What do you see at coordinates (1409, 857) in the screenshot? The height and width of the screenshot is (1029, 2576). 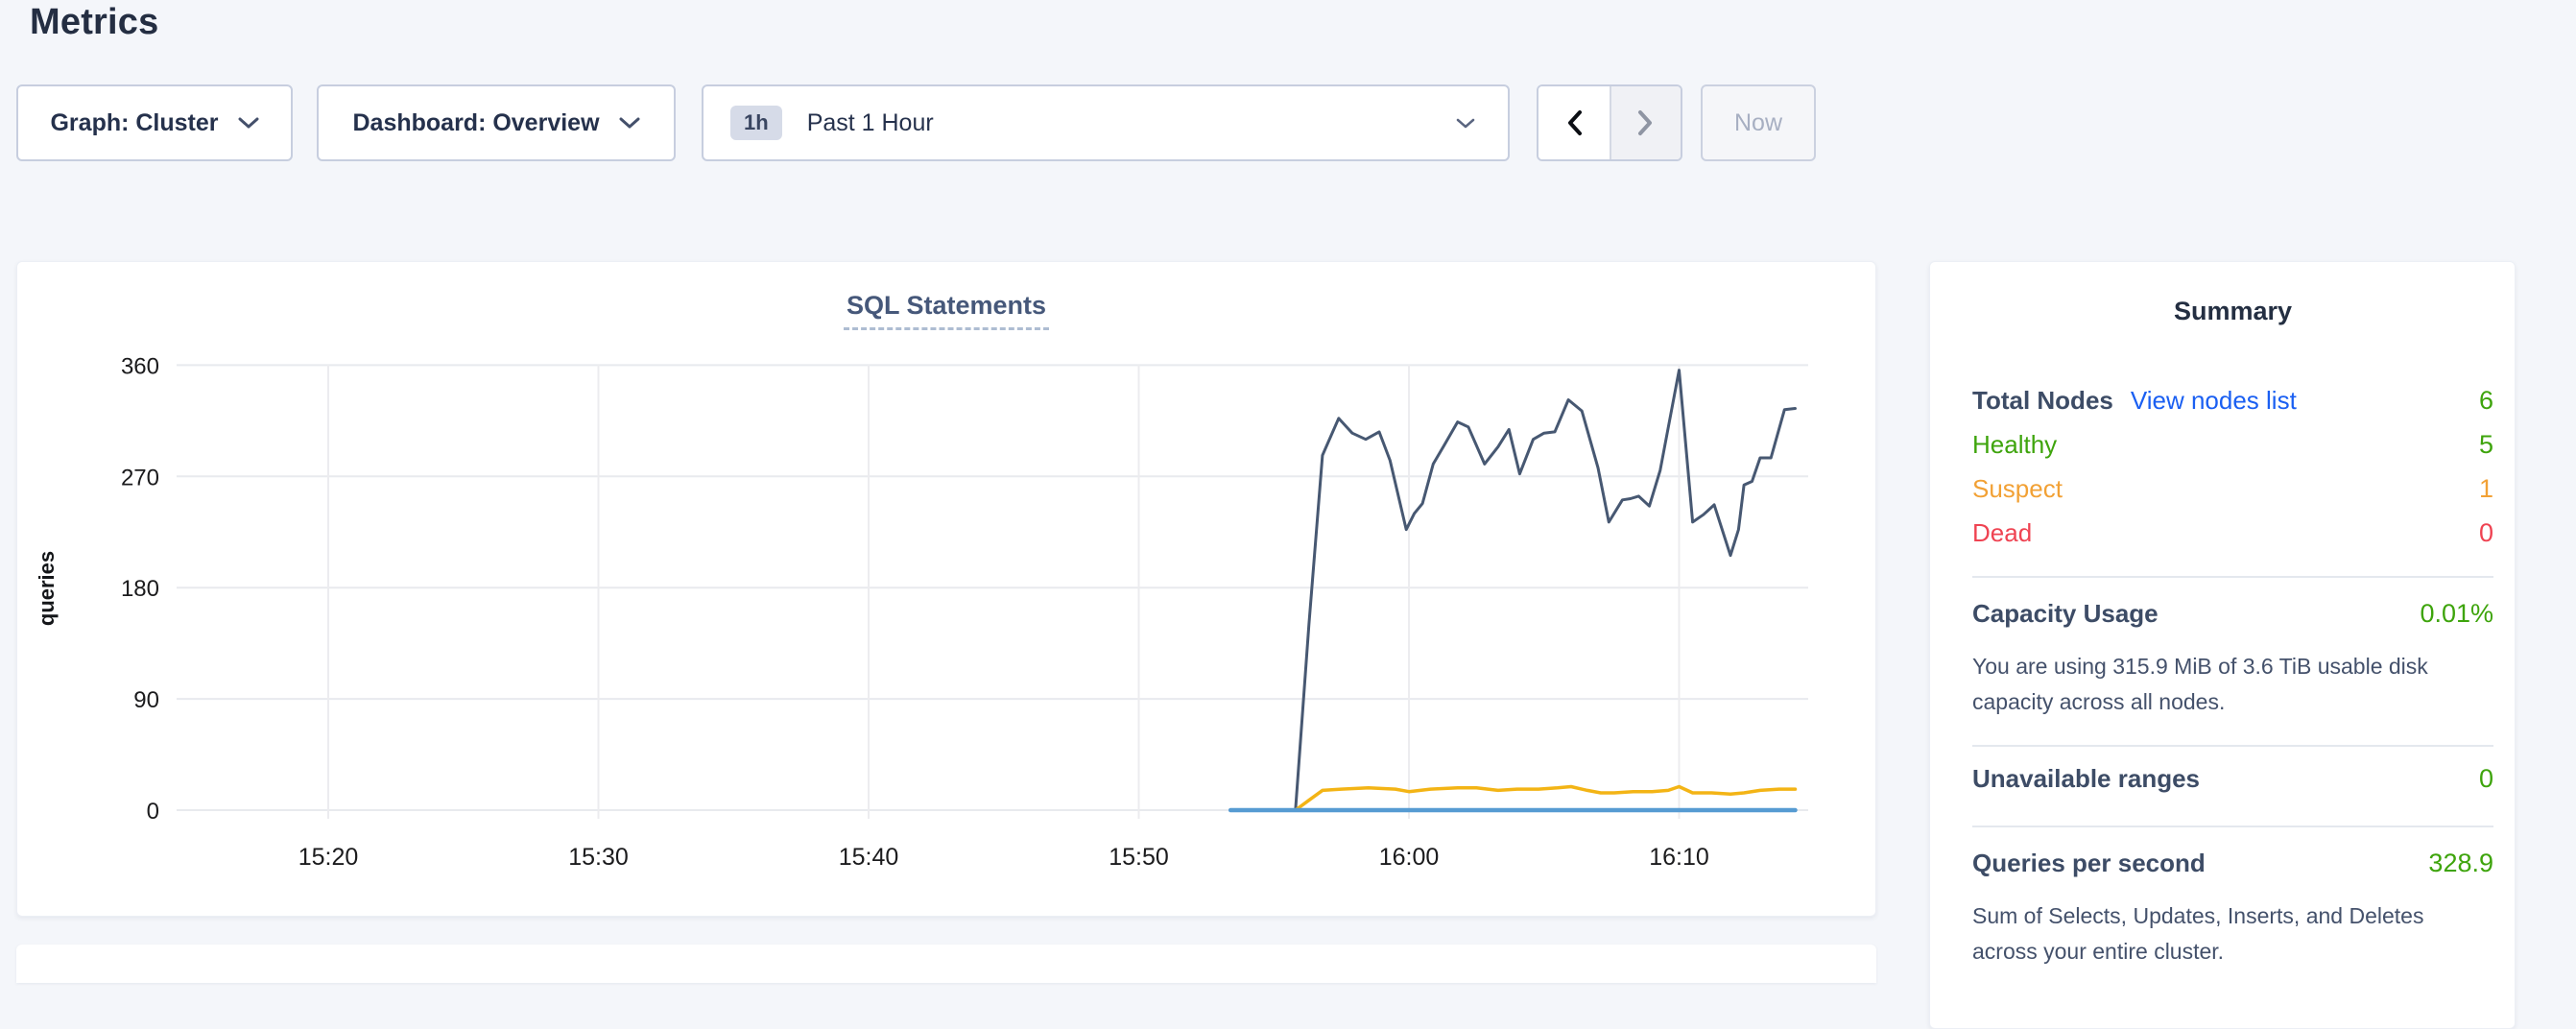 I see `svg-text: 16:00` at bounding box center [1409, 857].